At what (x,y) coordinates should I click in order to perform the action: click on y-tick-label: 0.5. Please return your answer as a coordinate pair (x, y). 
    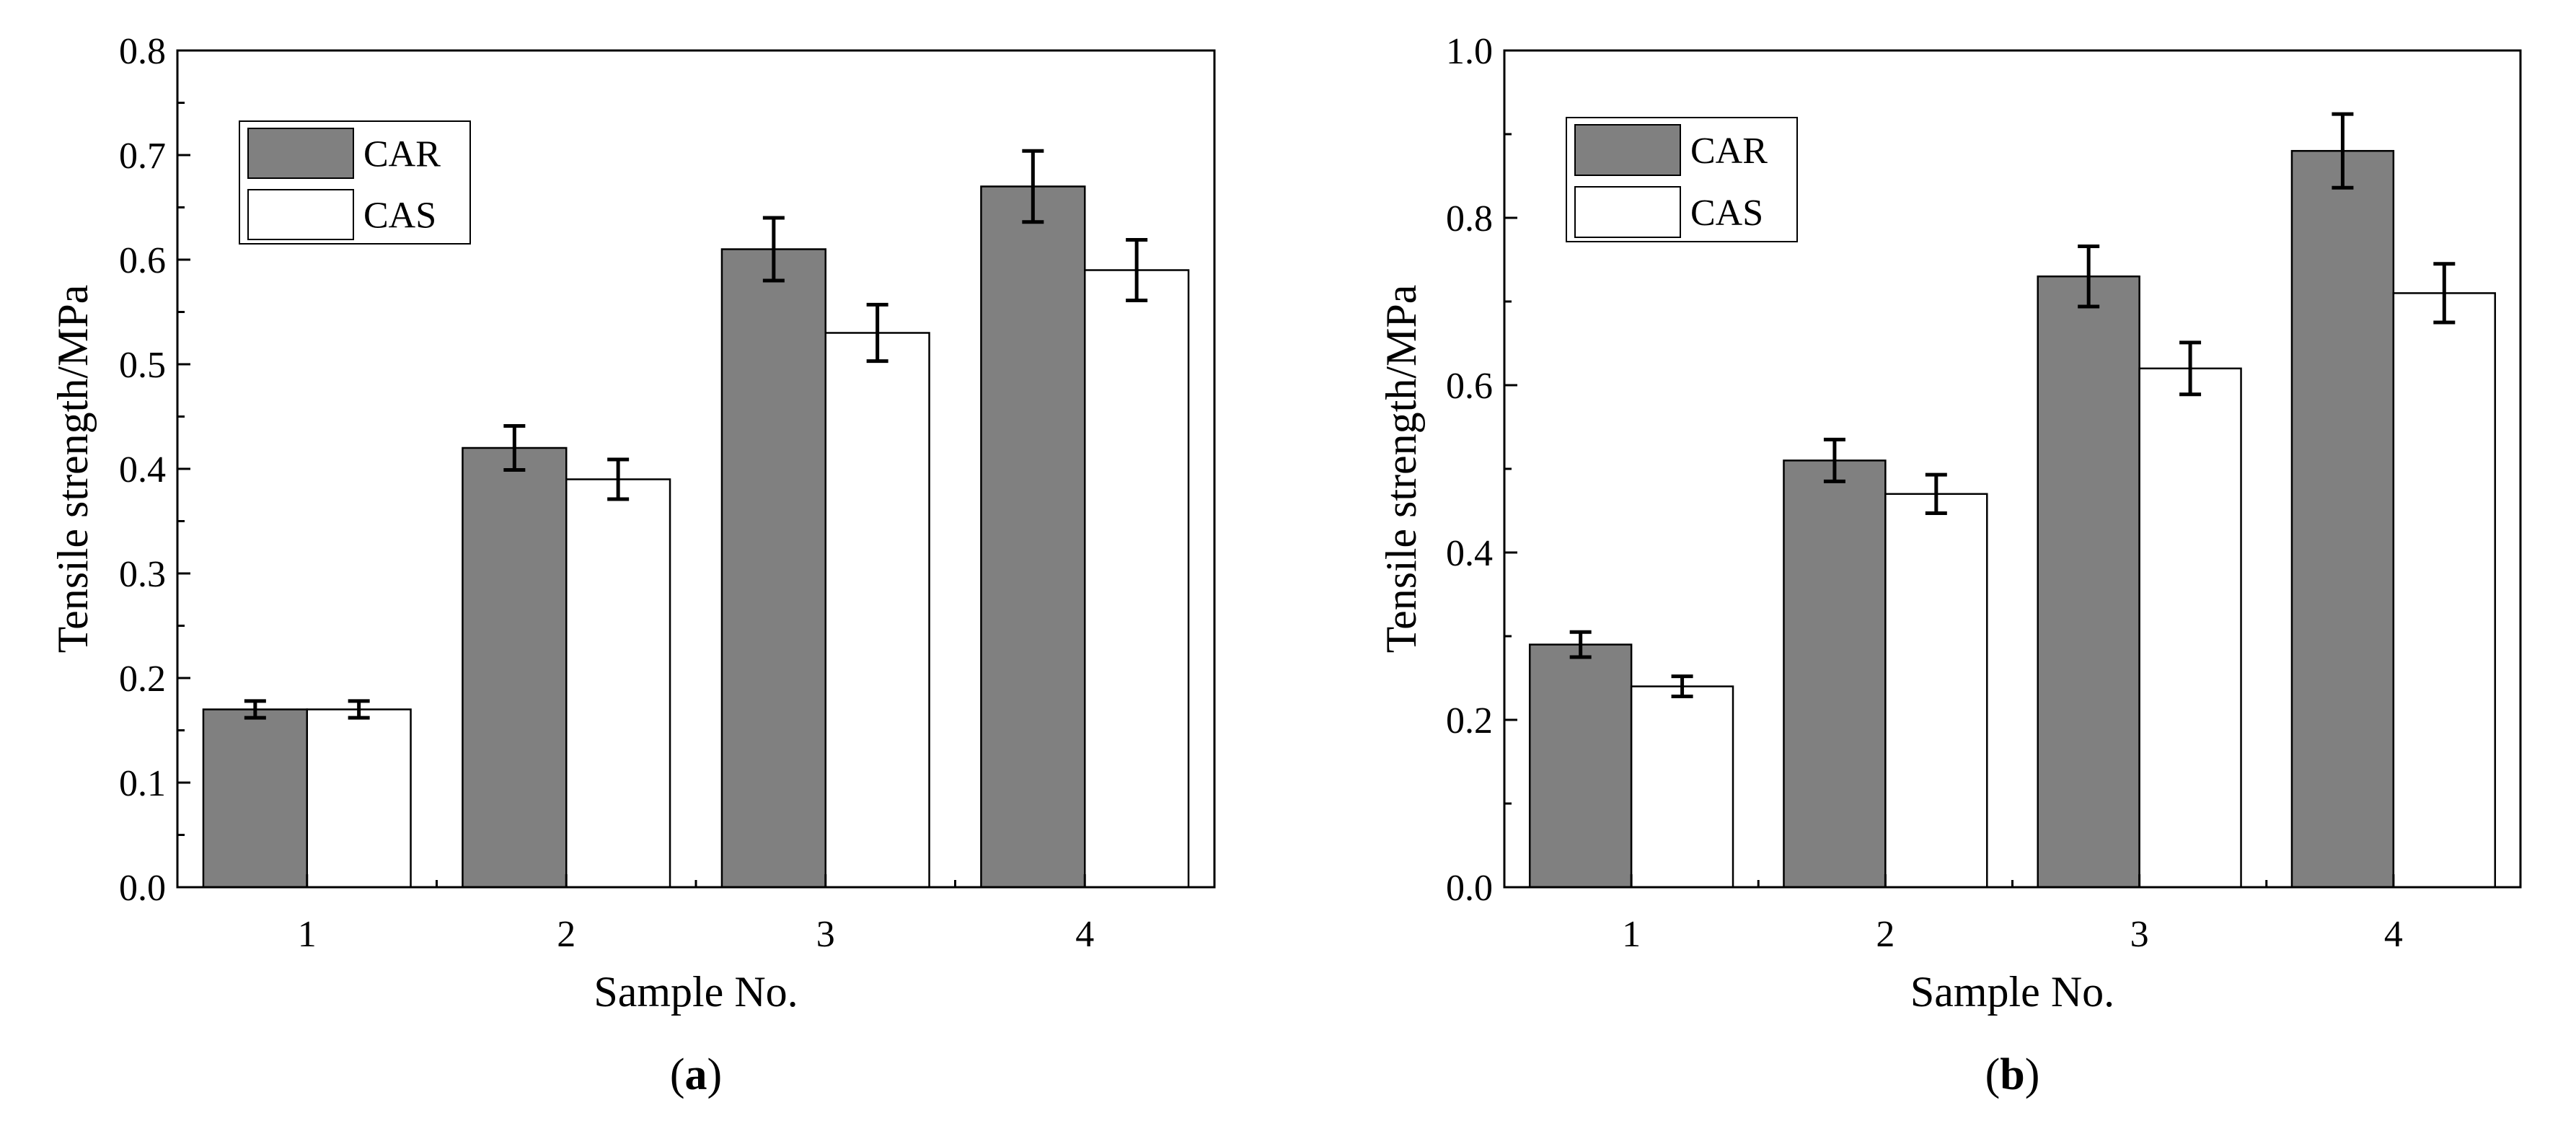
    Looking at the image, I should click on (142, 365).